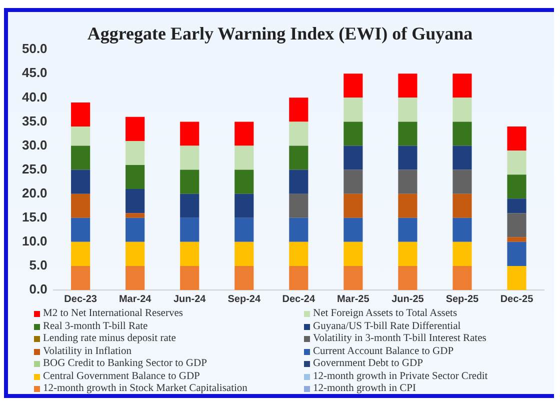 The height and width of the screenshot is (402, 560). I want to click on y-tick-label: 40.0, so click(35, 96).